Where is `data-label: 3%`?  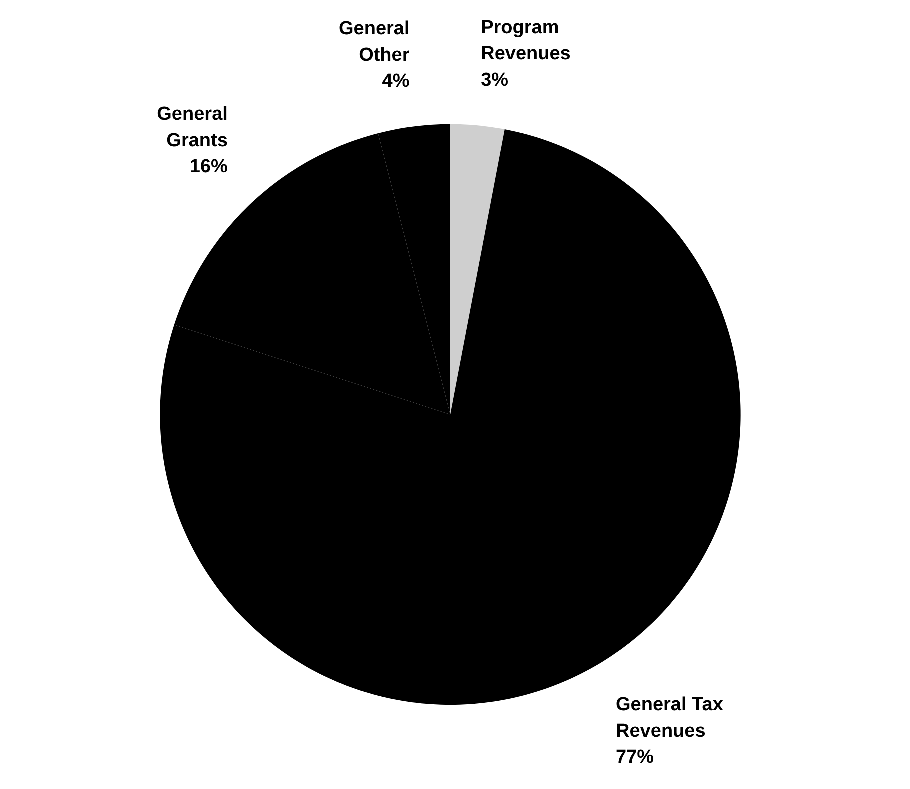 data-label: 3% is located at coordinates (495, 80).